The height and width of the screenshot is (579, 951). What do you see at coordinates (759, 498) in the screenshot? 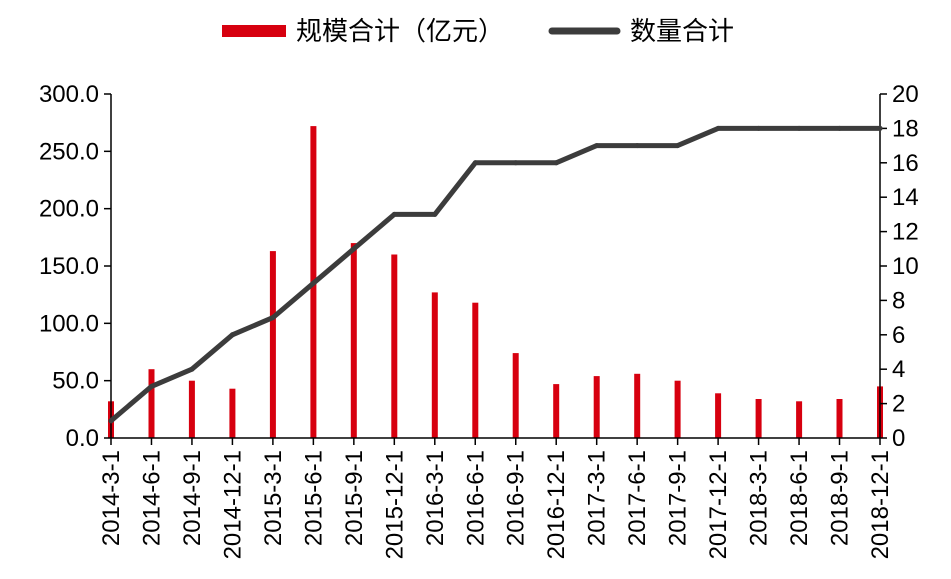
I see `x-tick-label-2018-3-1: 2018-3-1` at bounding box center [759, 498].